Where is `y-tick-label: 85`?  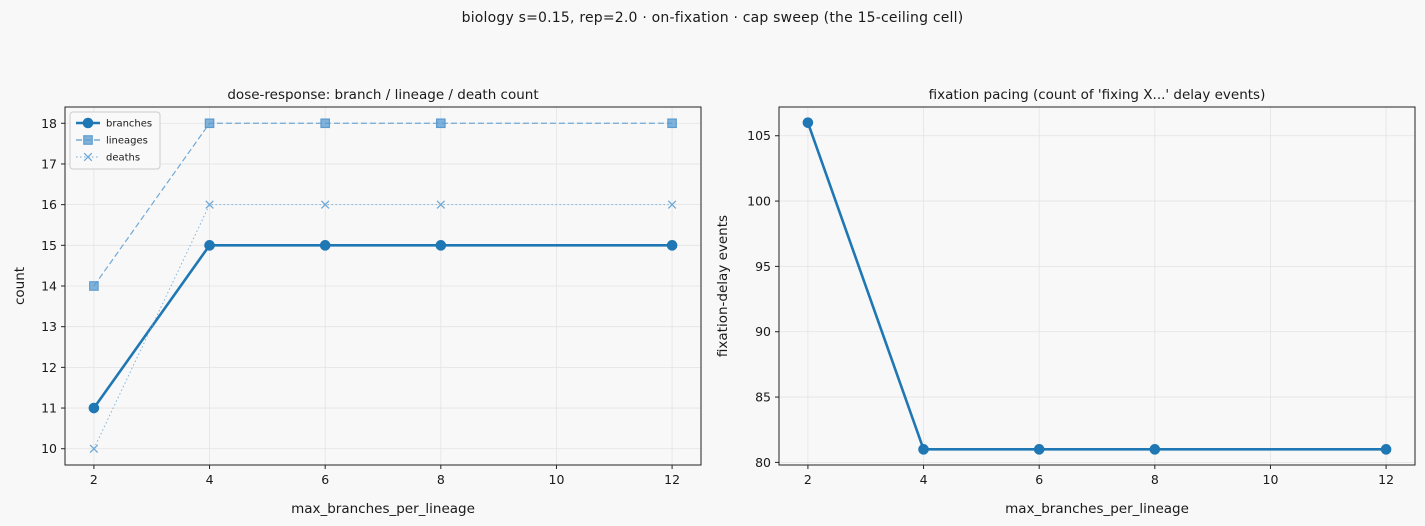
y-tick-label: 85 is located at coordinates (763, 397).